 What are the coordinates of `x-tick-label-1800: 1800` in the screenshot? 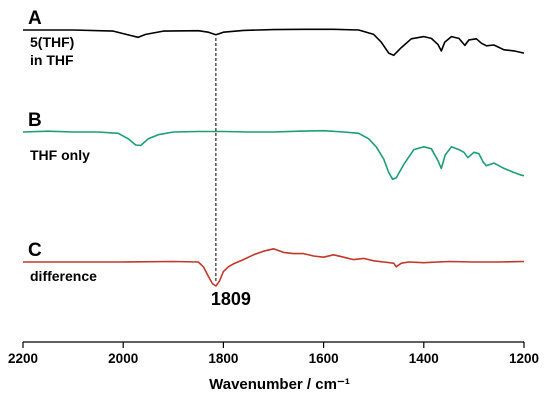 It's located at (223, 358).